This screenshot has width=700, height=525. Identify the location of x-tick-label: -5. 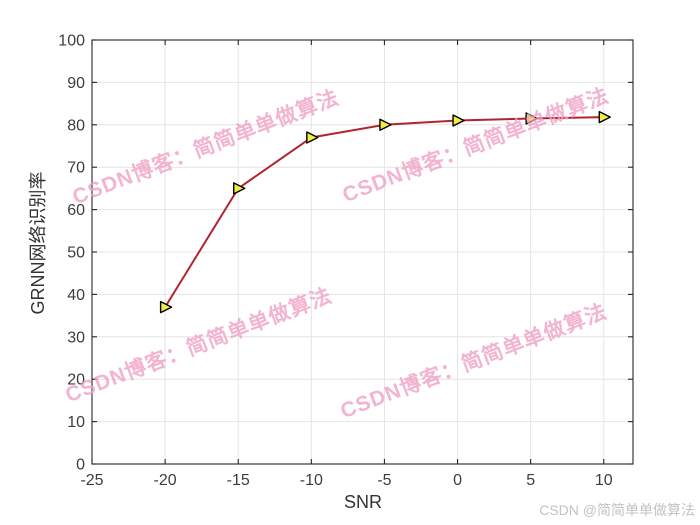
(384, 480).